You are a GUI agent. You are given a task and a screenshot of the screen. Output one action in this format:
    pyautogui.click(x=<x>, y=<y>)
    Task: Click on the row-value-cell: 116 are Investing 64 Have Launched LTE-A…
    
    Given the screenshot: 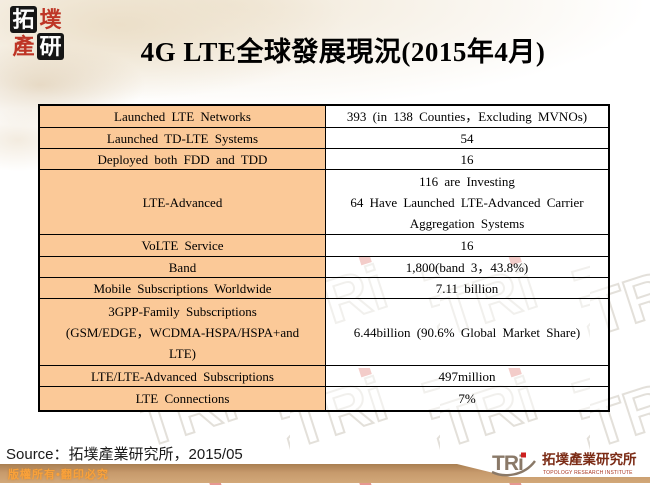 What is the action you would take?
    pyautogui.click(x=467, y=202)
    